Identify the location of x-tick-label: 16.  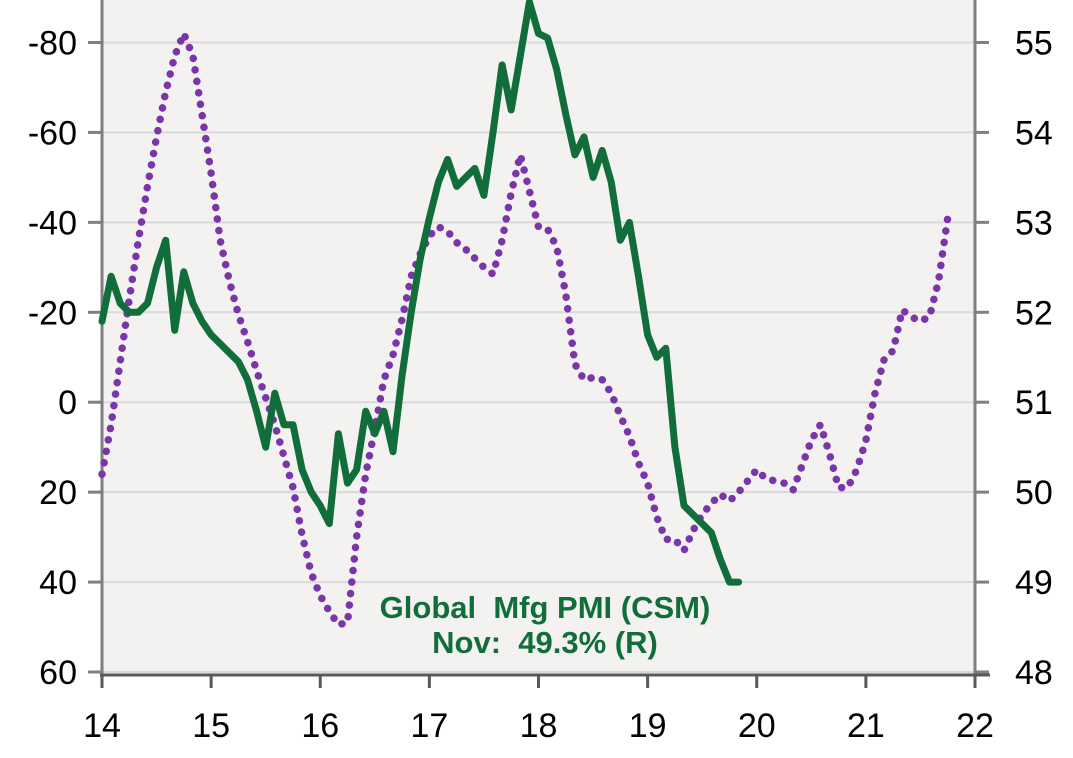
(320, 726).